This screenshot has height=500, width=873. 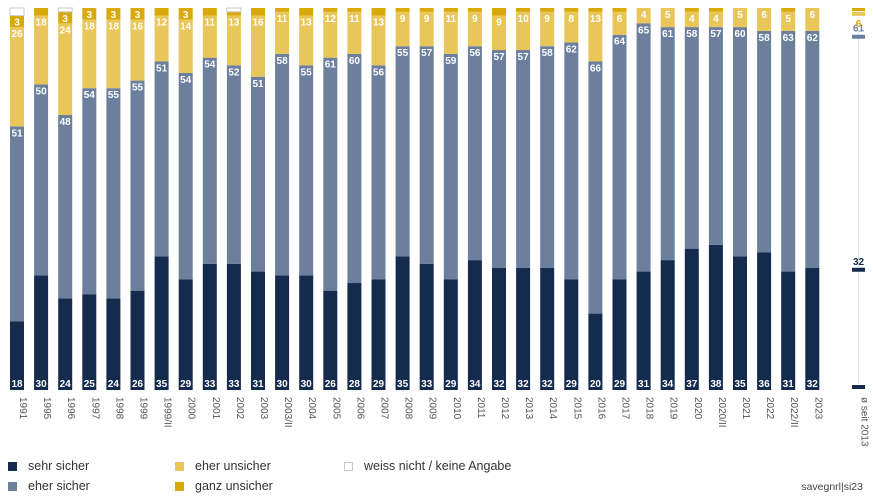 I want to click on bar-2001: 33 54 11, so click(x=209, y=199).